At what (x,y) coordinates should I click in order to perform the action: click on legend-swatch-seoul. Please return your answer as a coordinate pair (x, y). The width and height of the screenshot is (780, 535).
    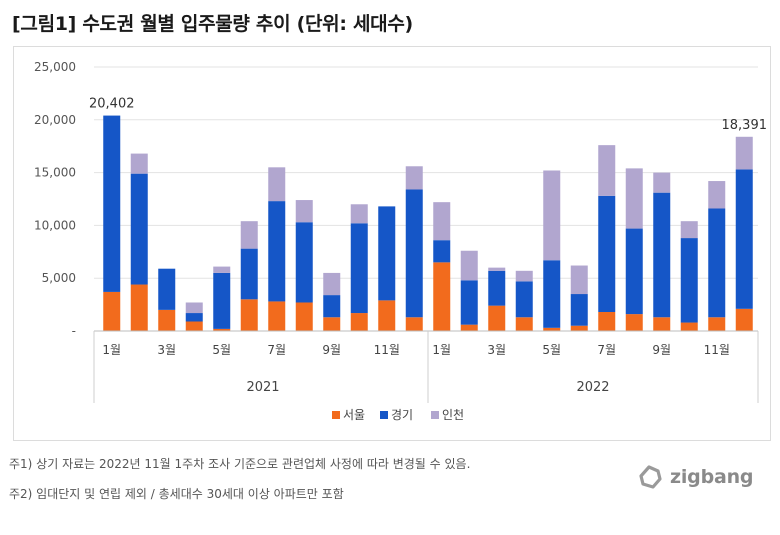
    Looking at the image, I should click on (336, 415).